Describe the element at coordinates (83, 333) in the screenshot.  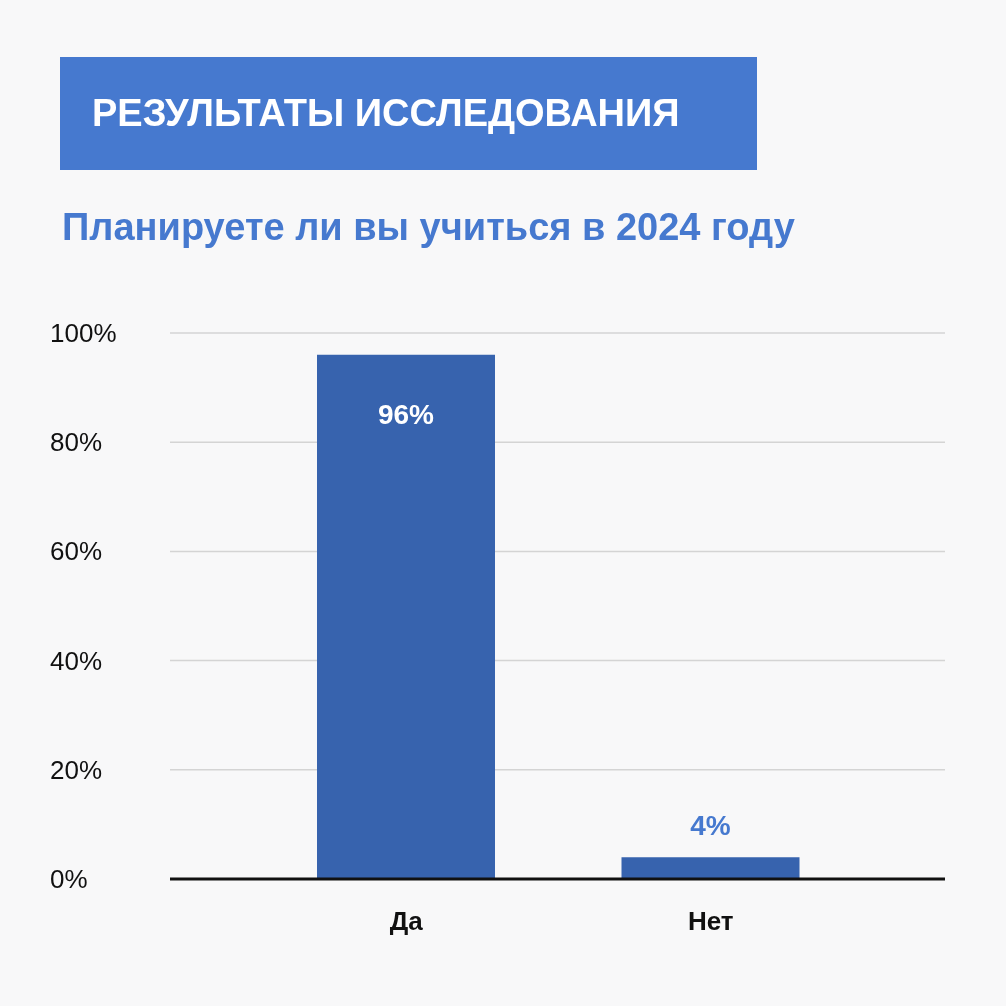
I see `y-tick-label: 100%` at that location.